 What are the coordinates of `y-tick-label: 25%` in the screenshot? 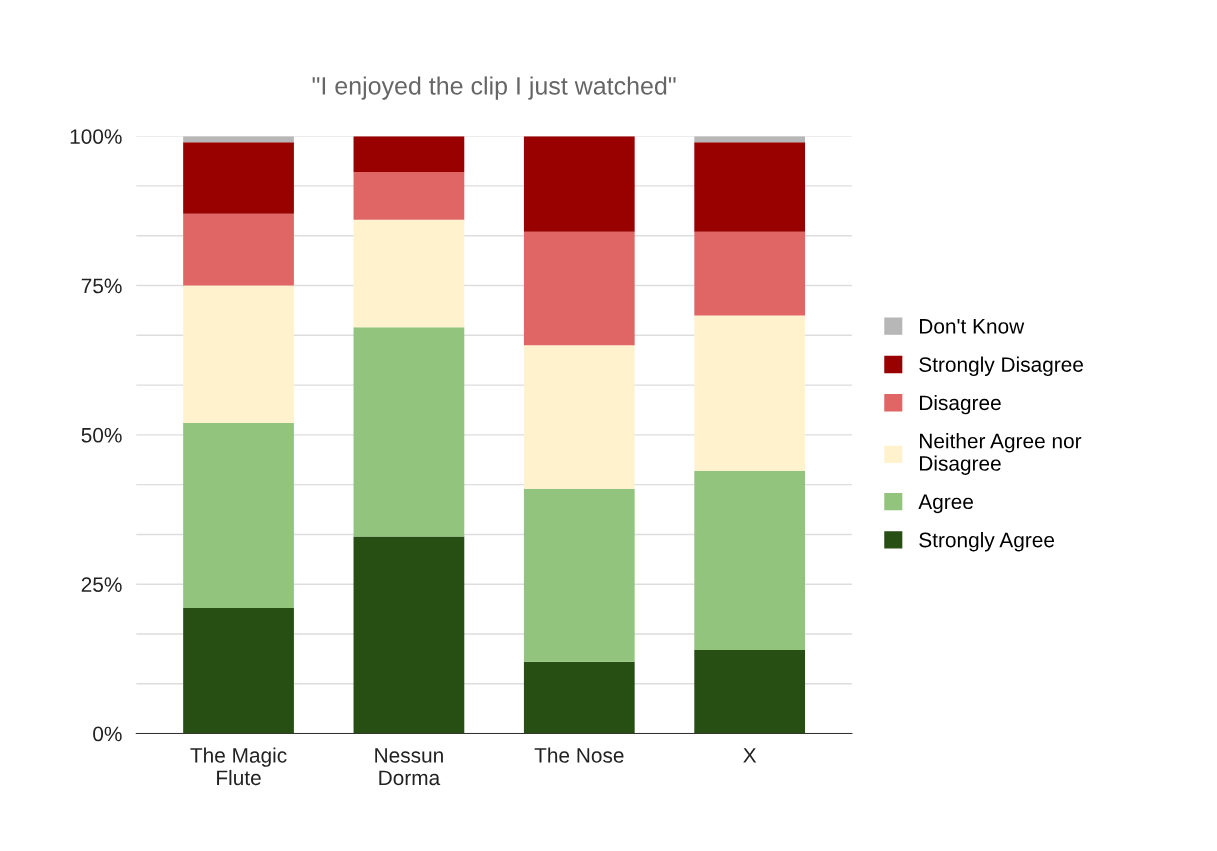 It's located at (101, 584).